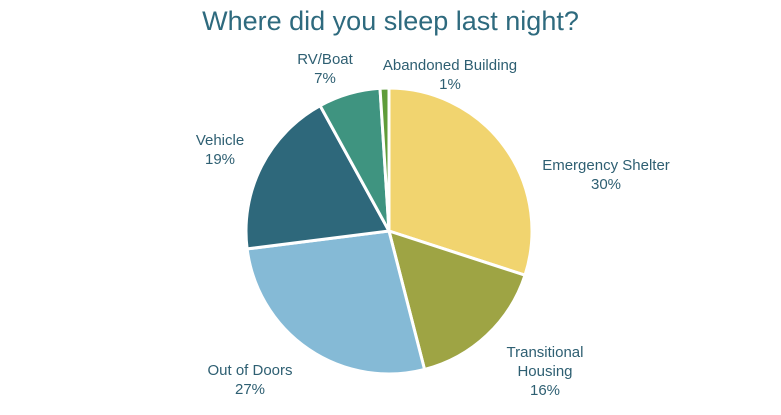 Image resolution: width=781 pixels, height=415 pixels. What do you see at coordinates (545, 352) in the screenshot?
I see `slice-name-1: Transitional` at bounding box center [545, 352].